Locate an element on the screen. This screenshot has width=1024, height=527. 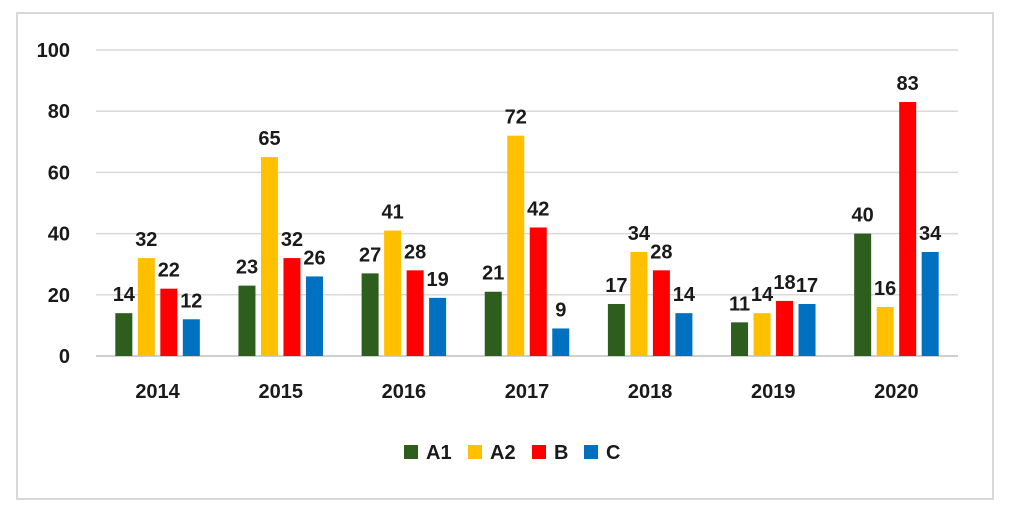
legend-swatch-a1 is located at coordinates (411, 452).